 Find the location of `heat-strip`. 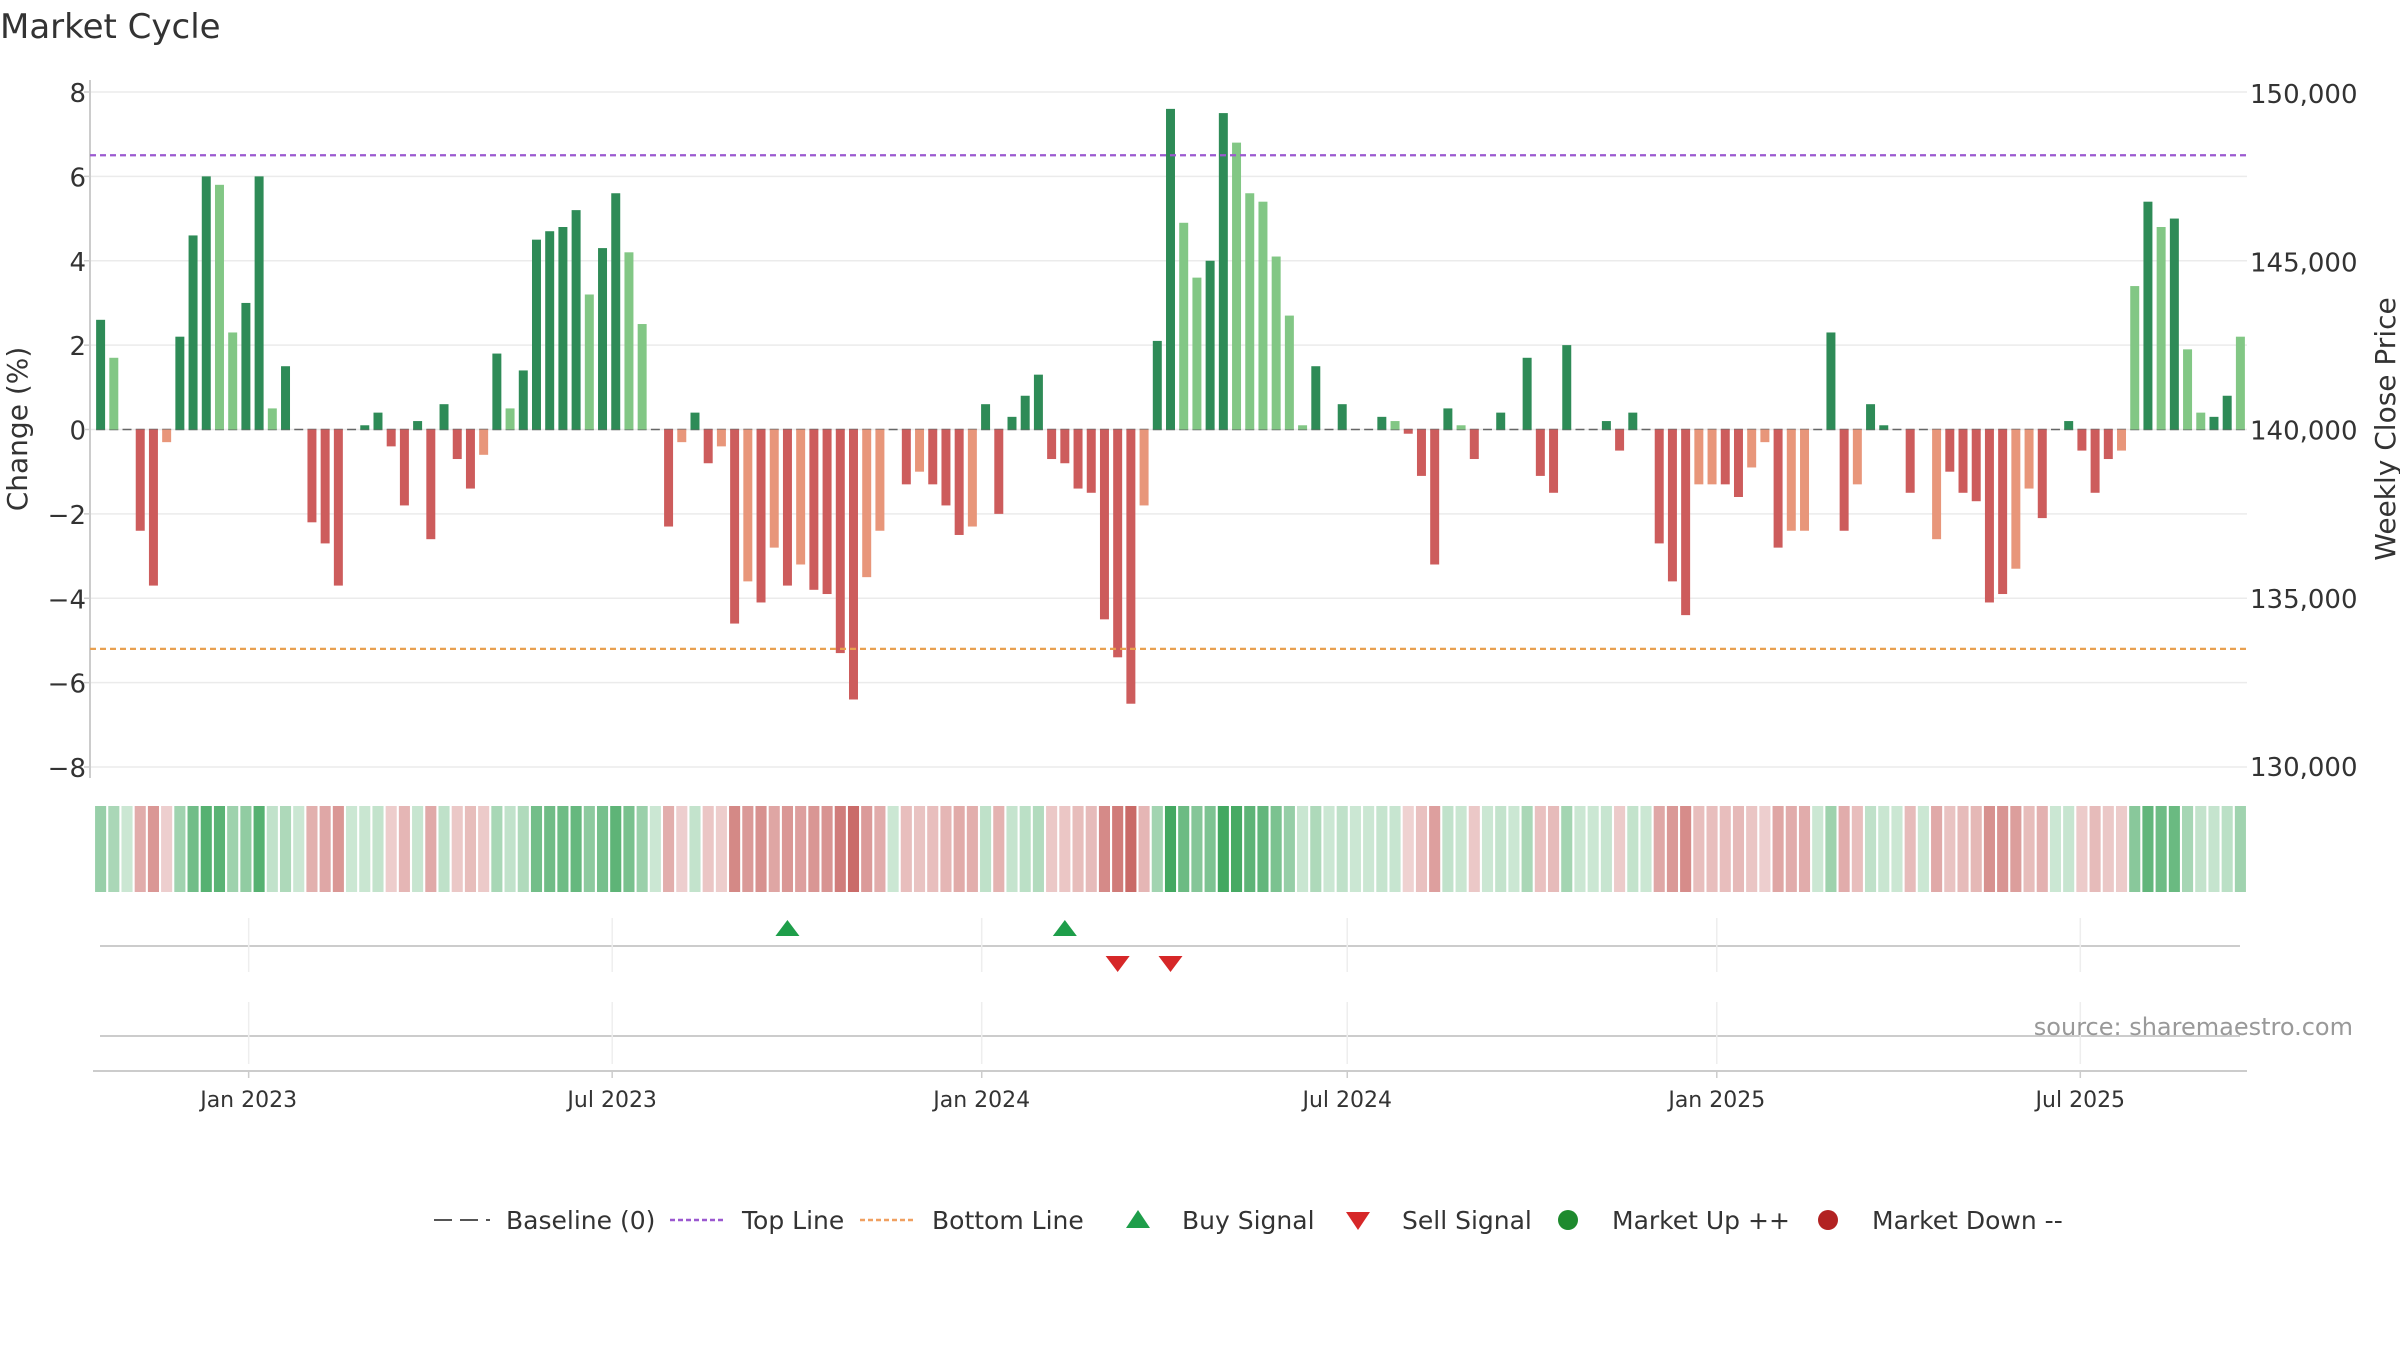

heat-strip is located at coordinates (1170, 849).